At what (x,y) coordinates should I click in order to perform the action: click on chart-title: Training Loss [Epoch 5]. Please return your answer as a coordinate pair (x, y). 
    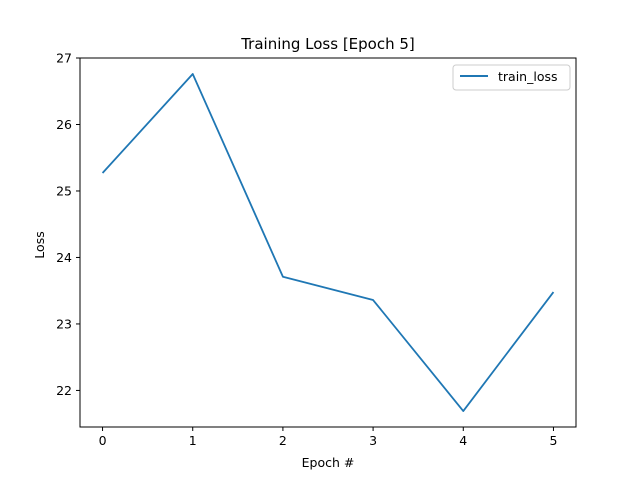
    Looking at the image, I should click on (327, 44).